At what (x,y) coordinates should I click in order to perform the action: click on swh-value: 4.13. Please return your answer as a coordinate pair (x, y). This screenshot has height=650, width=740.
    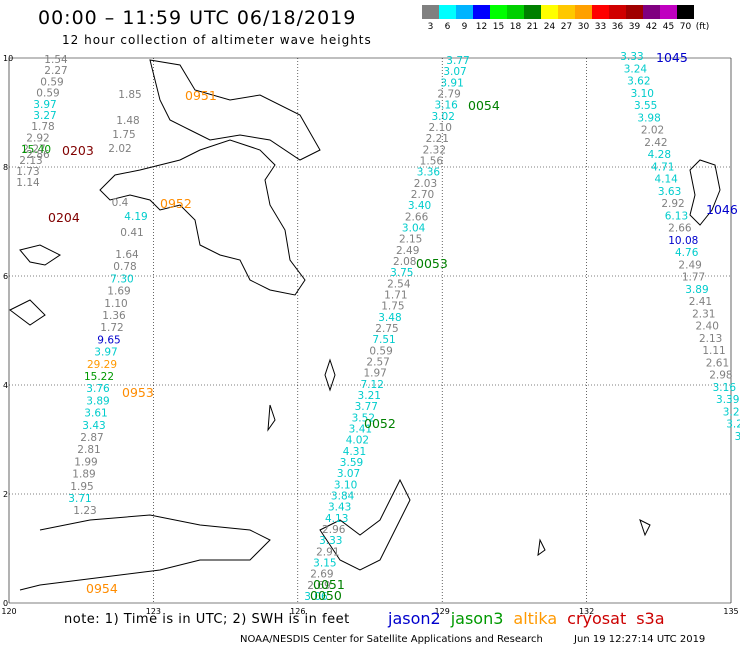
    Looking at the image, I should click on (336, 519).